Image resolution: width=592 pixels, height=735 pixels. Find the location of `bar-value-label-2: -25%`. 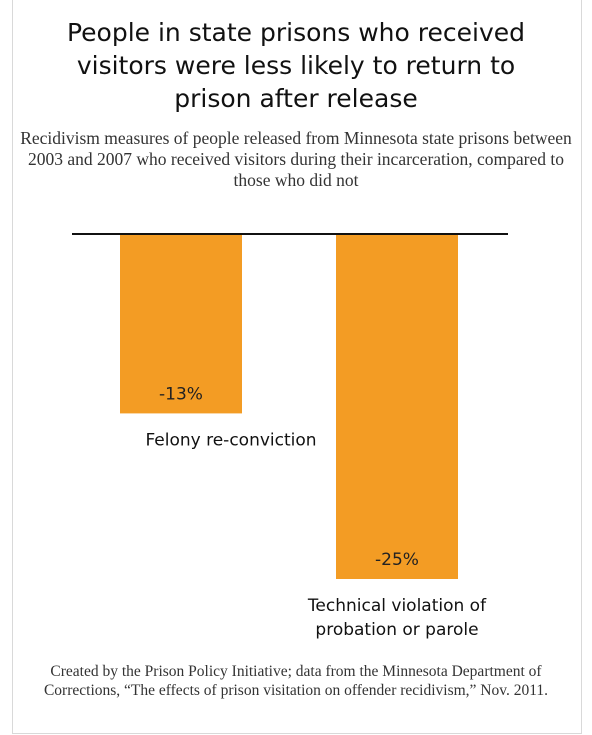

bar-value-label-2: -25% is located at coordinates (397, 560).